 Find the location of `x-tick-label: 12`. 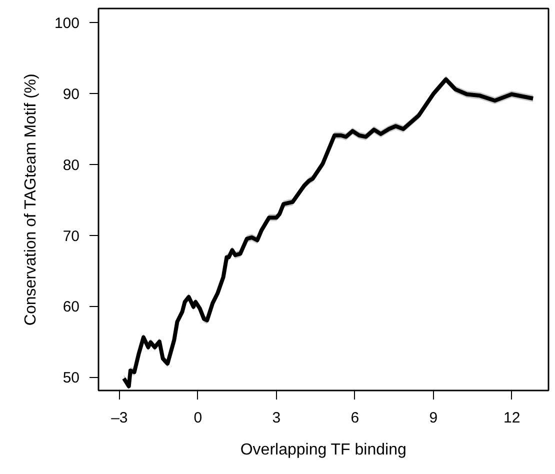

x-tick-label: 12 is located at coordinates (512, 418).